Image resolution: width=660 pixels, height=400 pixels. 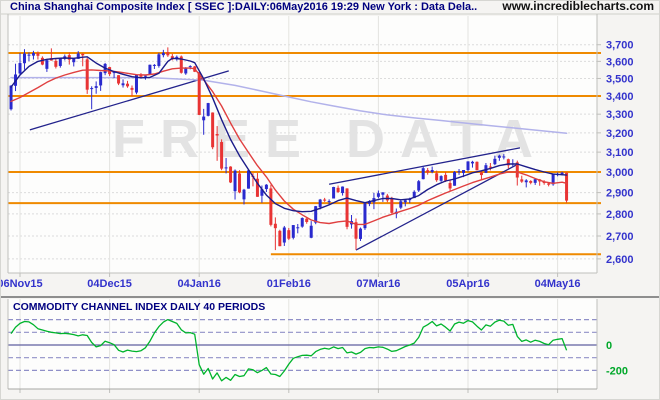 I want to click on svg-text: 04Jan16, so click(x=198, y=284).